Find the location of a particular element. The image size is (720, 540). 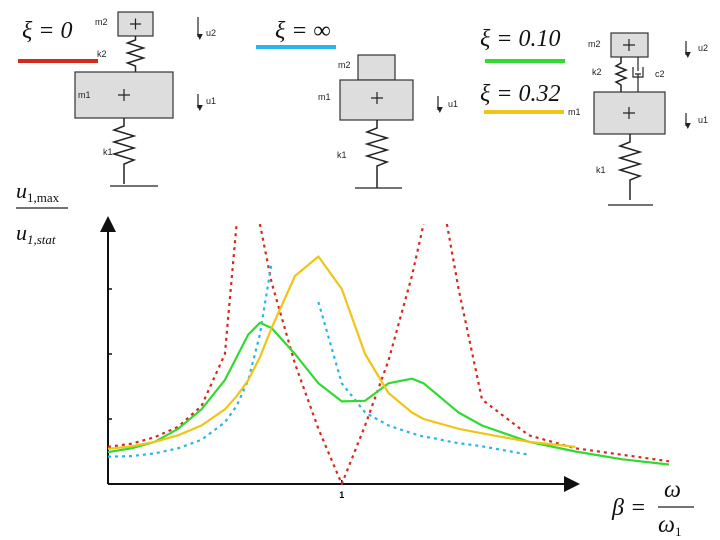

y-axis-label: u1,max u1,stat is located at coordinates (42, 212).